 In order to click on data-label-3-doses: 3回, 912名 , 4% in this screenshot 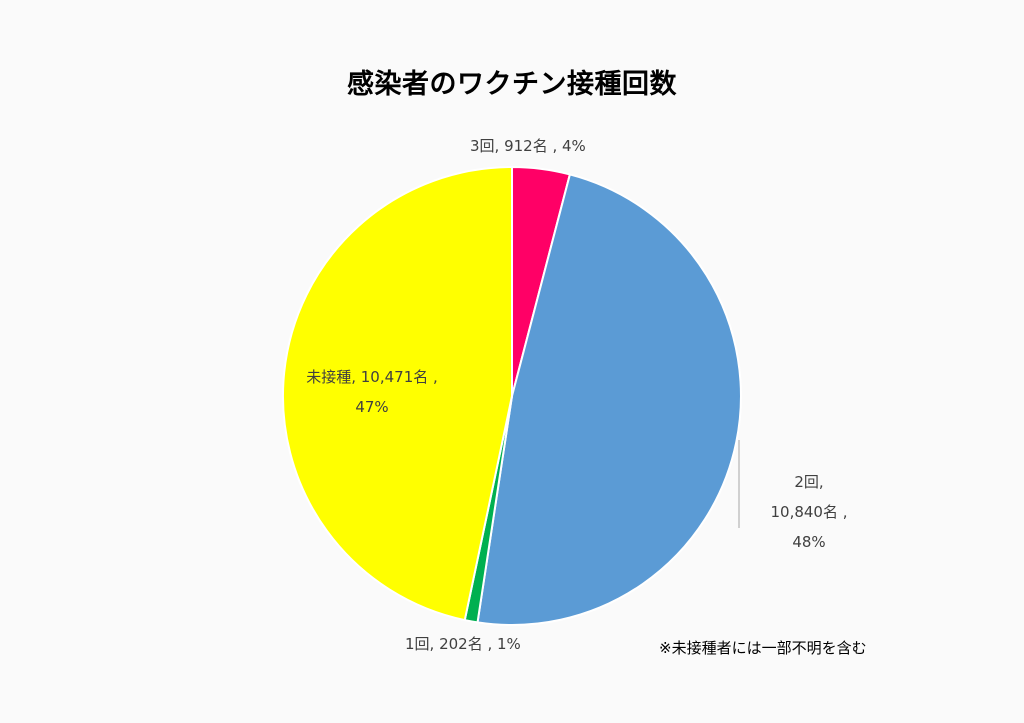, I will do `click(528, 146)`.